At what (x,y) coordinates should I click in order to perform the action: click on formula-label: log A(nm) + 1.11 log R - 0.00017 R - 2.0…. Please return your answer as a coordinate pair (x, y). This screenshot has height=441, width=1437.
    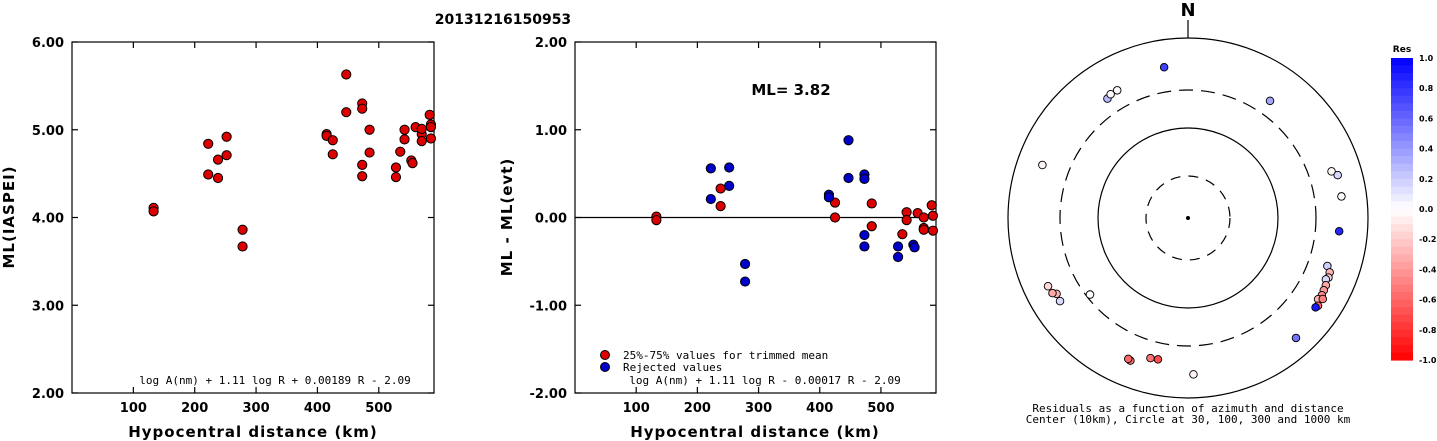
    Looking at the image, I should click on (765, 380).